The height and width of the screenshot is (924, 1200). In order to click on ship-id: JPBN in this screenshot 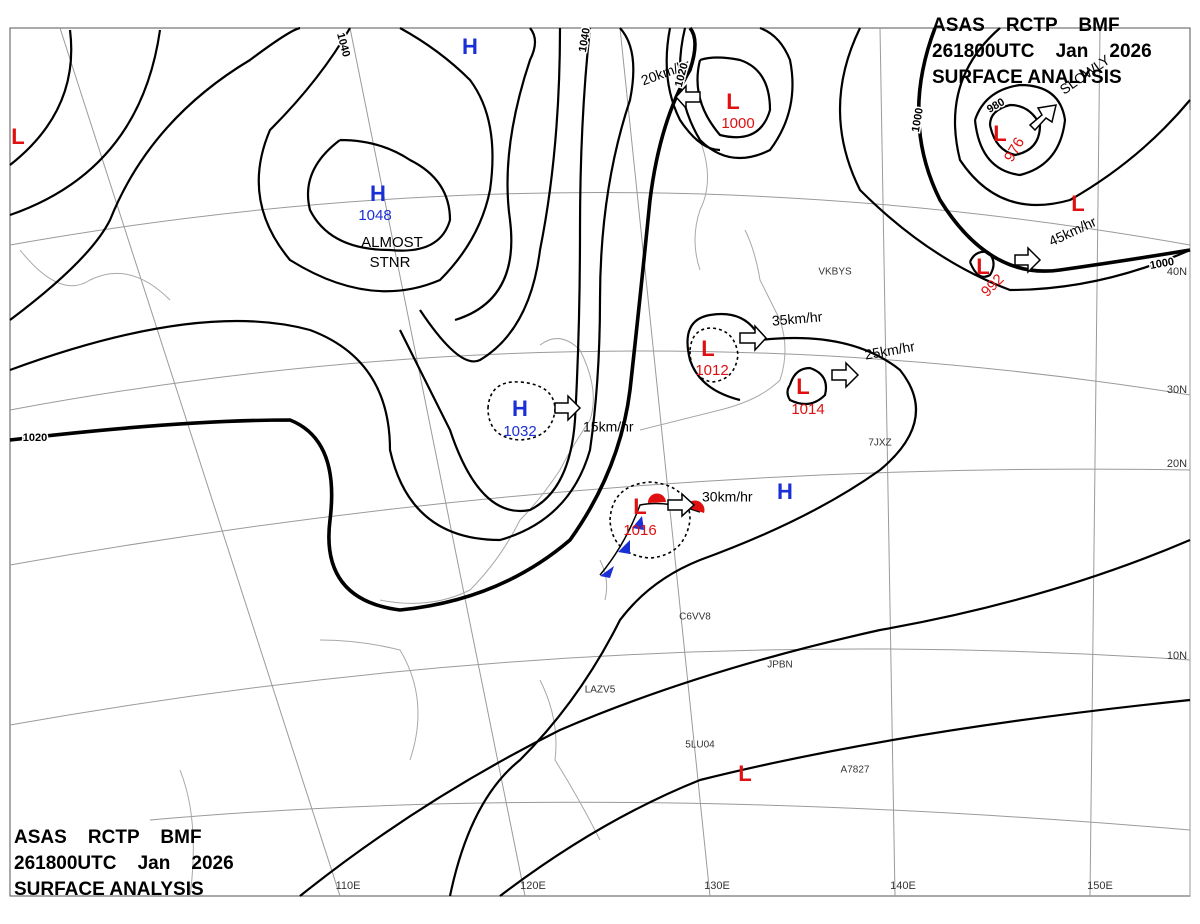, I will do `click(780, 665)`.